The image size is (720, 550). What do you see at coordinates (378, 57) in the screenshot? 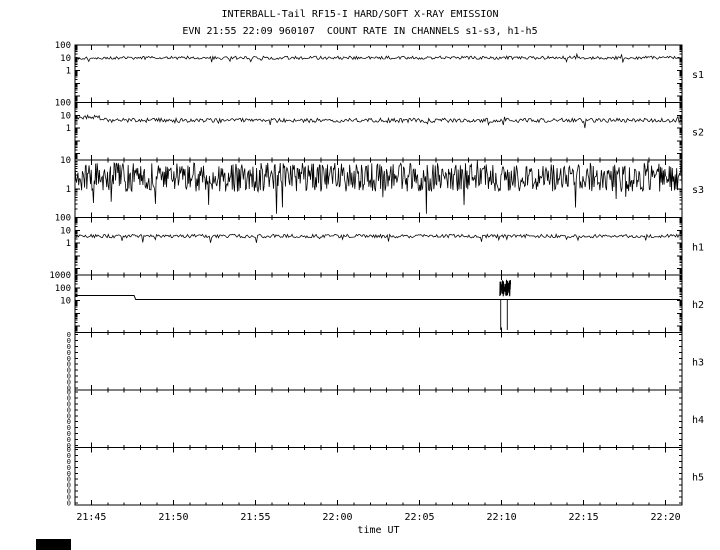
I see `series-s1` at bounding box center [378, 57].